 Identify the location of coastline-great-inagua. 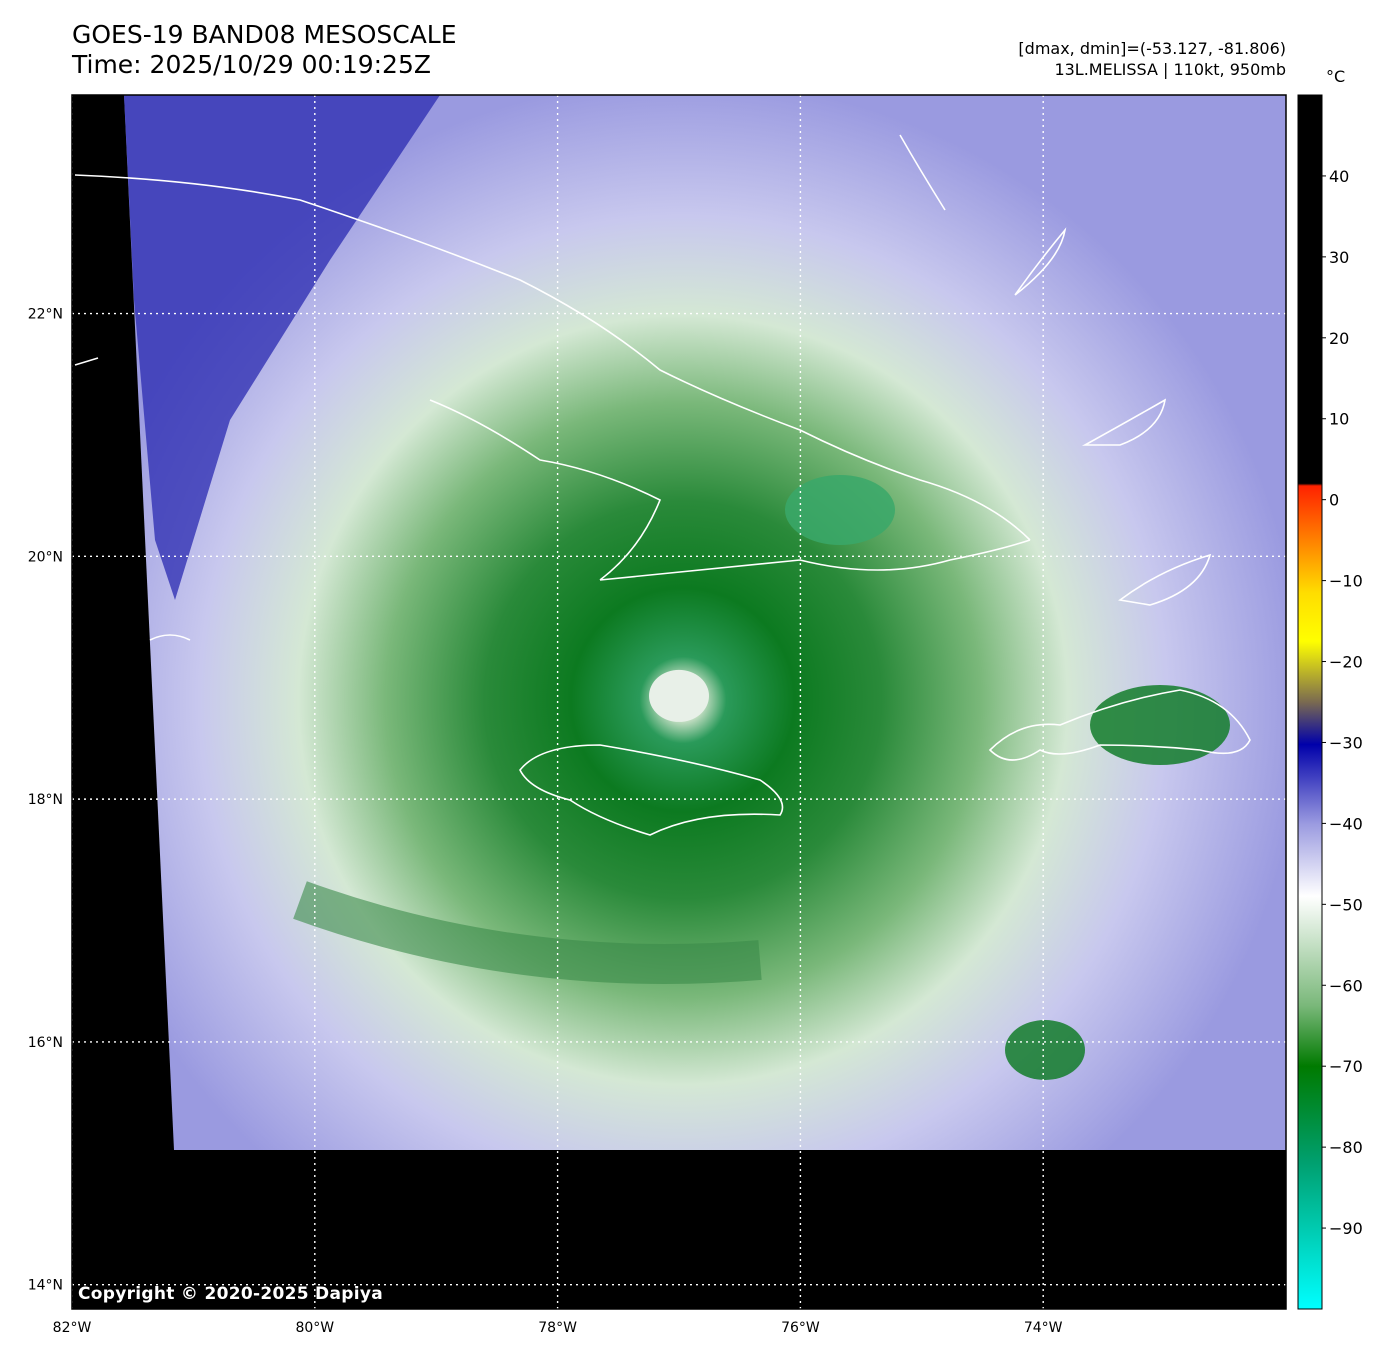
(1165, 579).